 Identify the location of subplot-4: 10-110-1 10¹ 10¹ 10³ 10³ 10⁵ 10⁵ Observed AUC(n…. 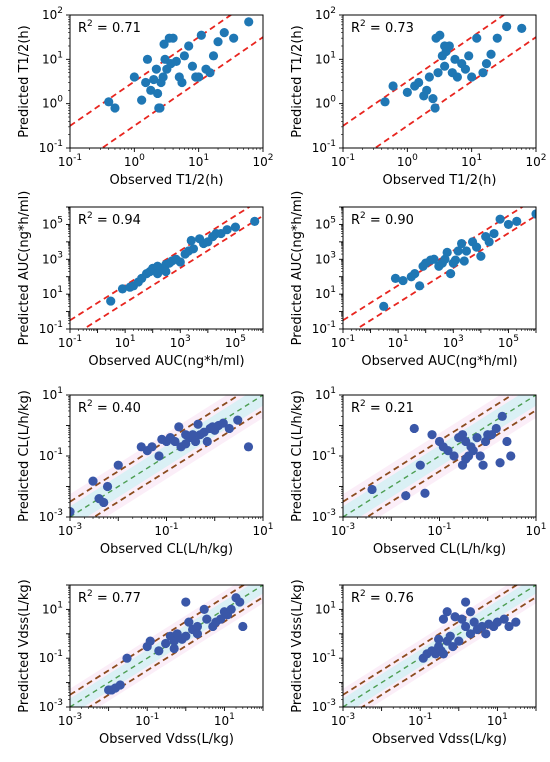
(413, 280).